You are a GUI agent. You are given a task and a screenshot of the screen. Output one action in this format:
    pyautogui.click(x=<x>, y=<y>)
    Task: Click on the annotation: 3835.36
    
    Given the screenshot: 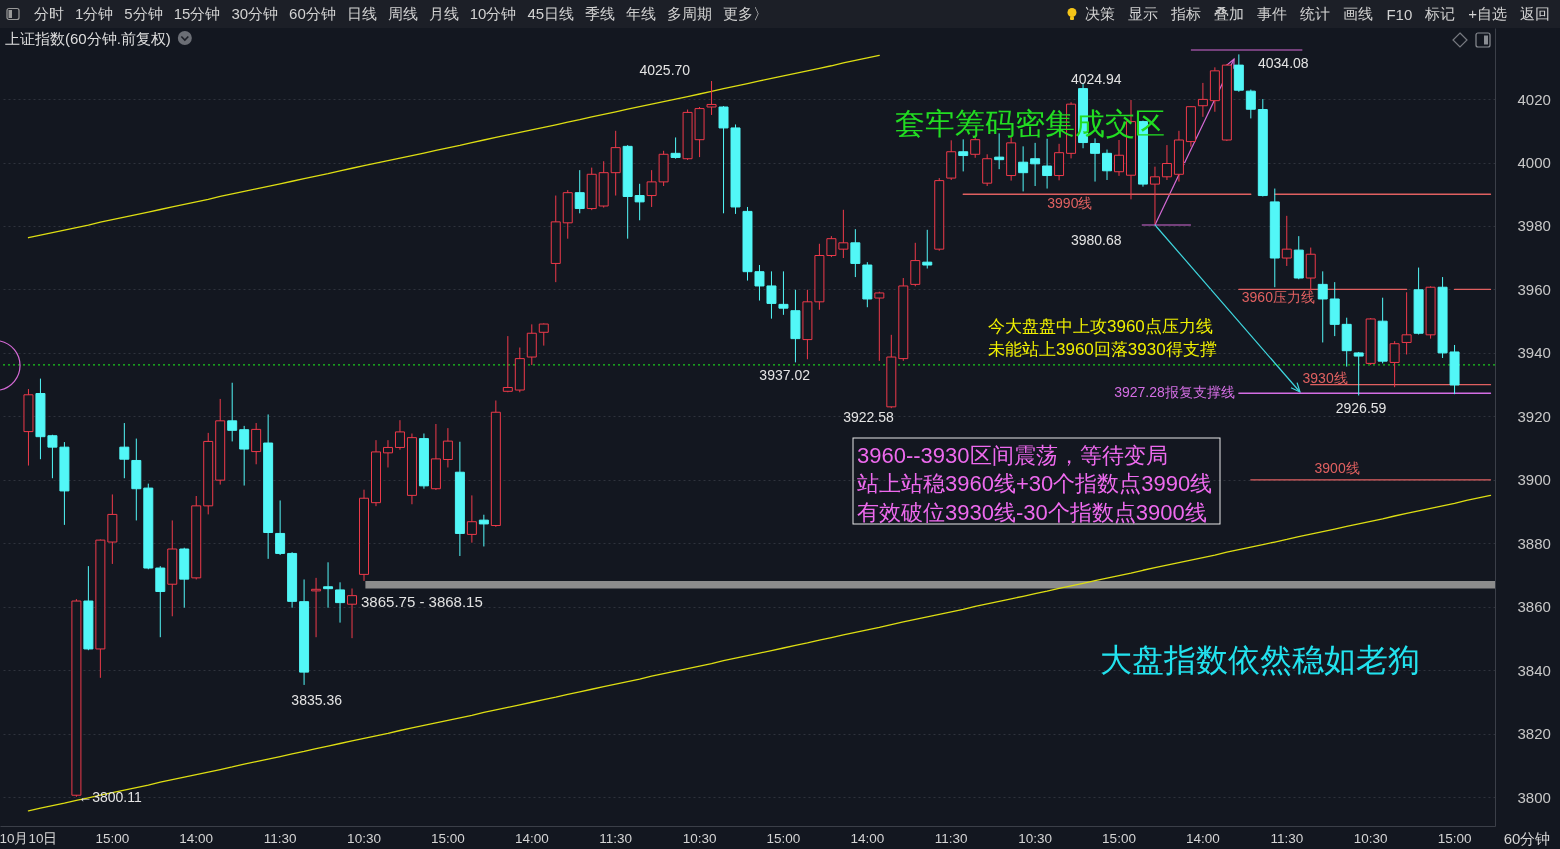 What is the action you would take?
    pyautogui.click(x=317, y=700)
    